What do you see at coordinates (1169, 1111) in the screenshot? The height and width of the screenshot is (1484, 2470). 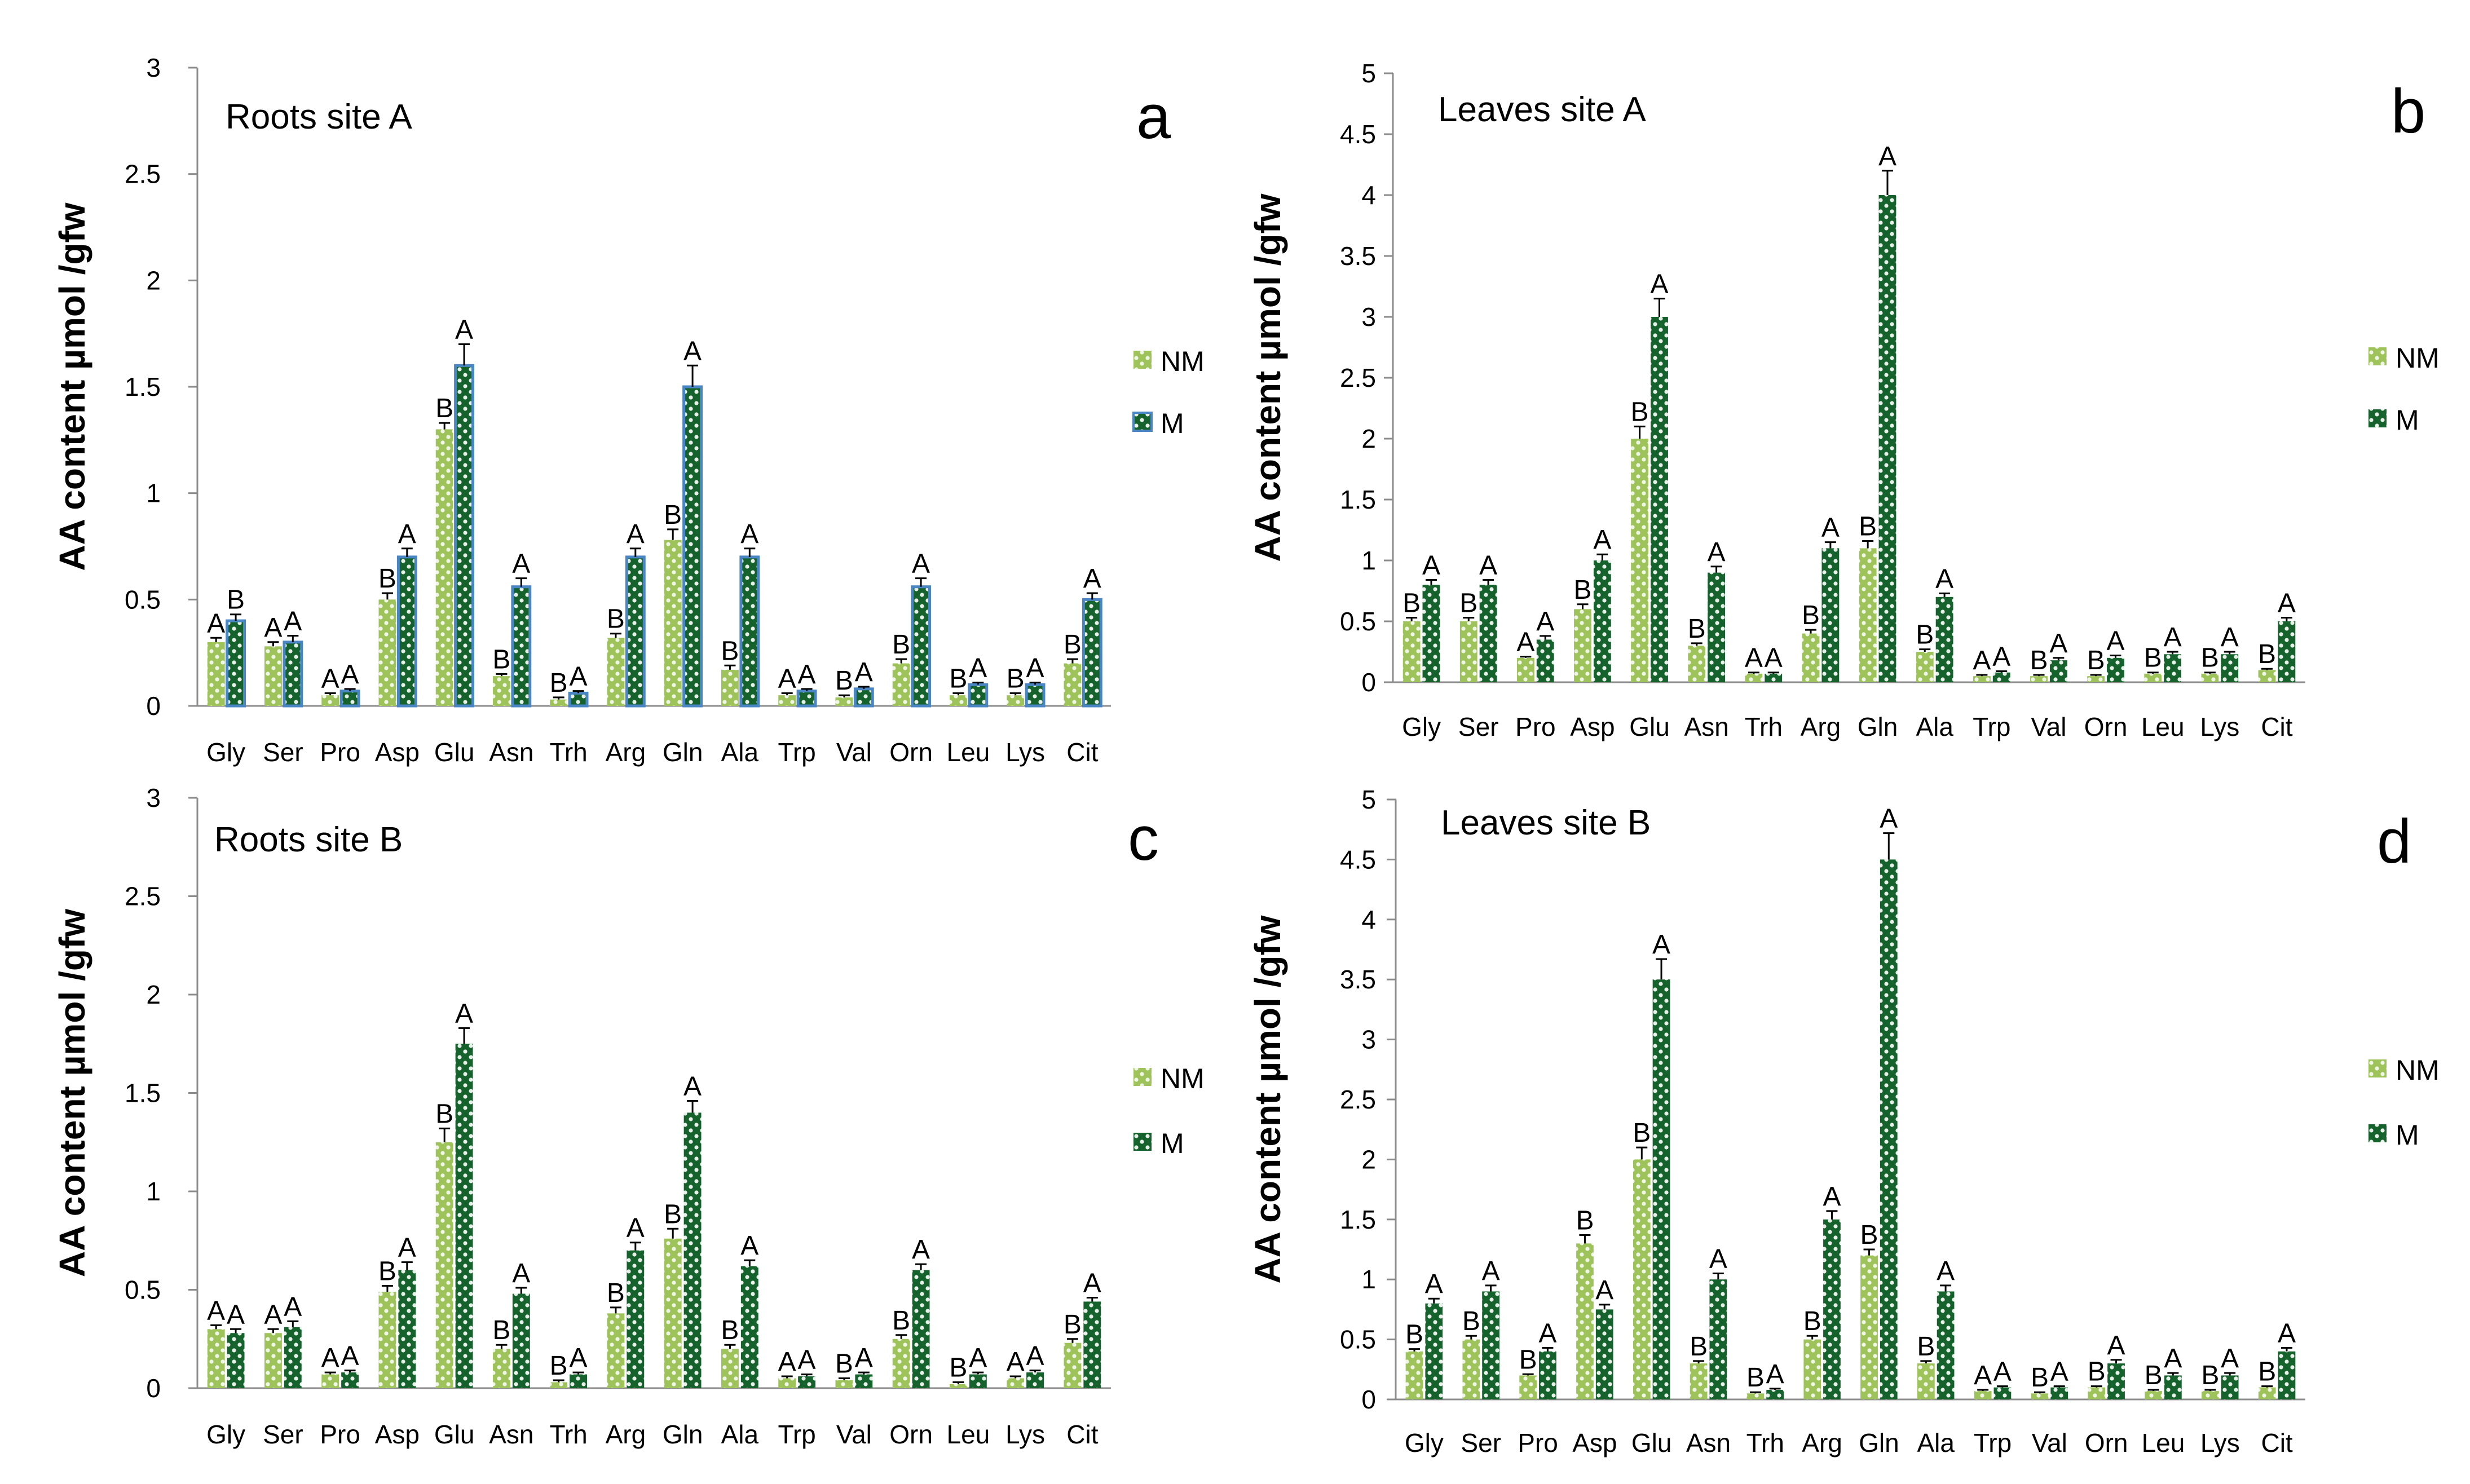 I see `legend: NM M` at bounding box center [1169, 1111].